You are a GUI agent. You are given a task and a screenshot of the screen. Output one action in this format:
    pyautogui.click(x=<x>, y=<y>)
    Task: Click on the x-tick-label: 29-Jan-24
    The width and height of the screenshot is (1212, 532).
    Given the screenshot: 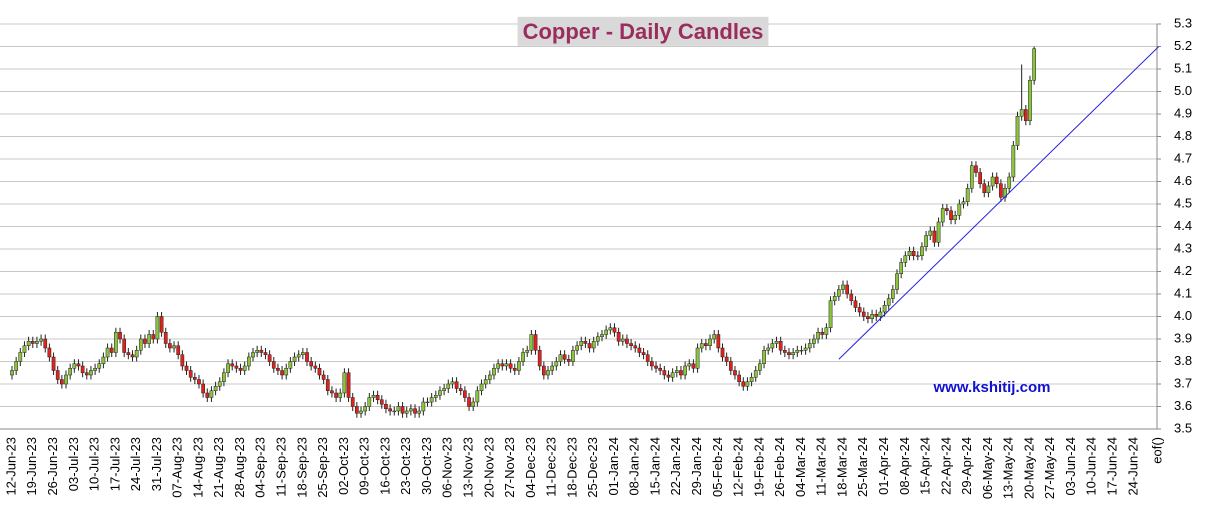 What is the action you would take?
    pyautogui.click(x=696, y=466)
    